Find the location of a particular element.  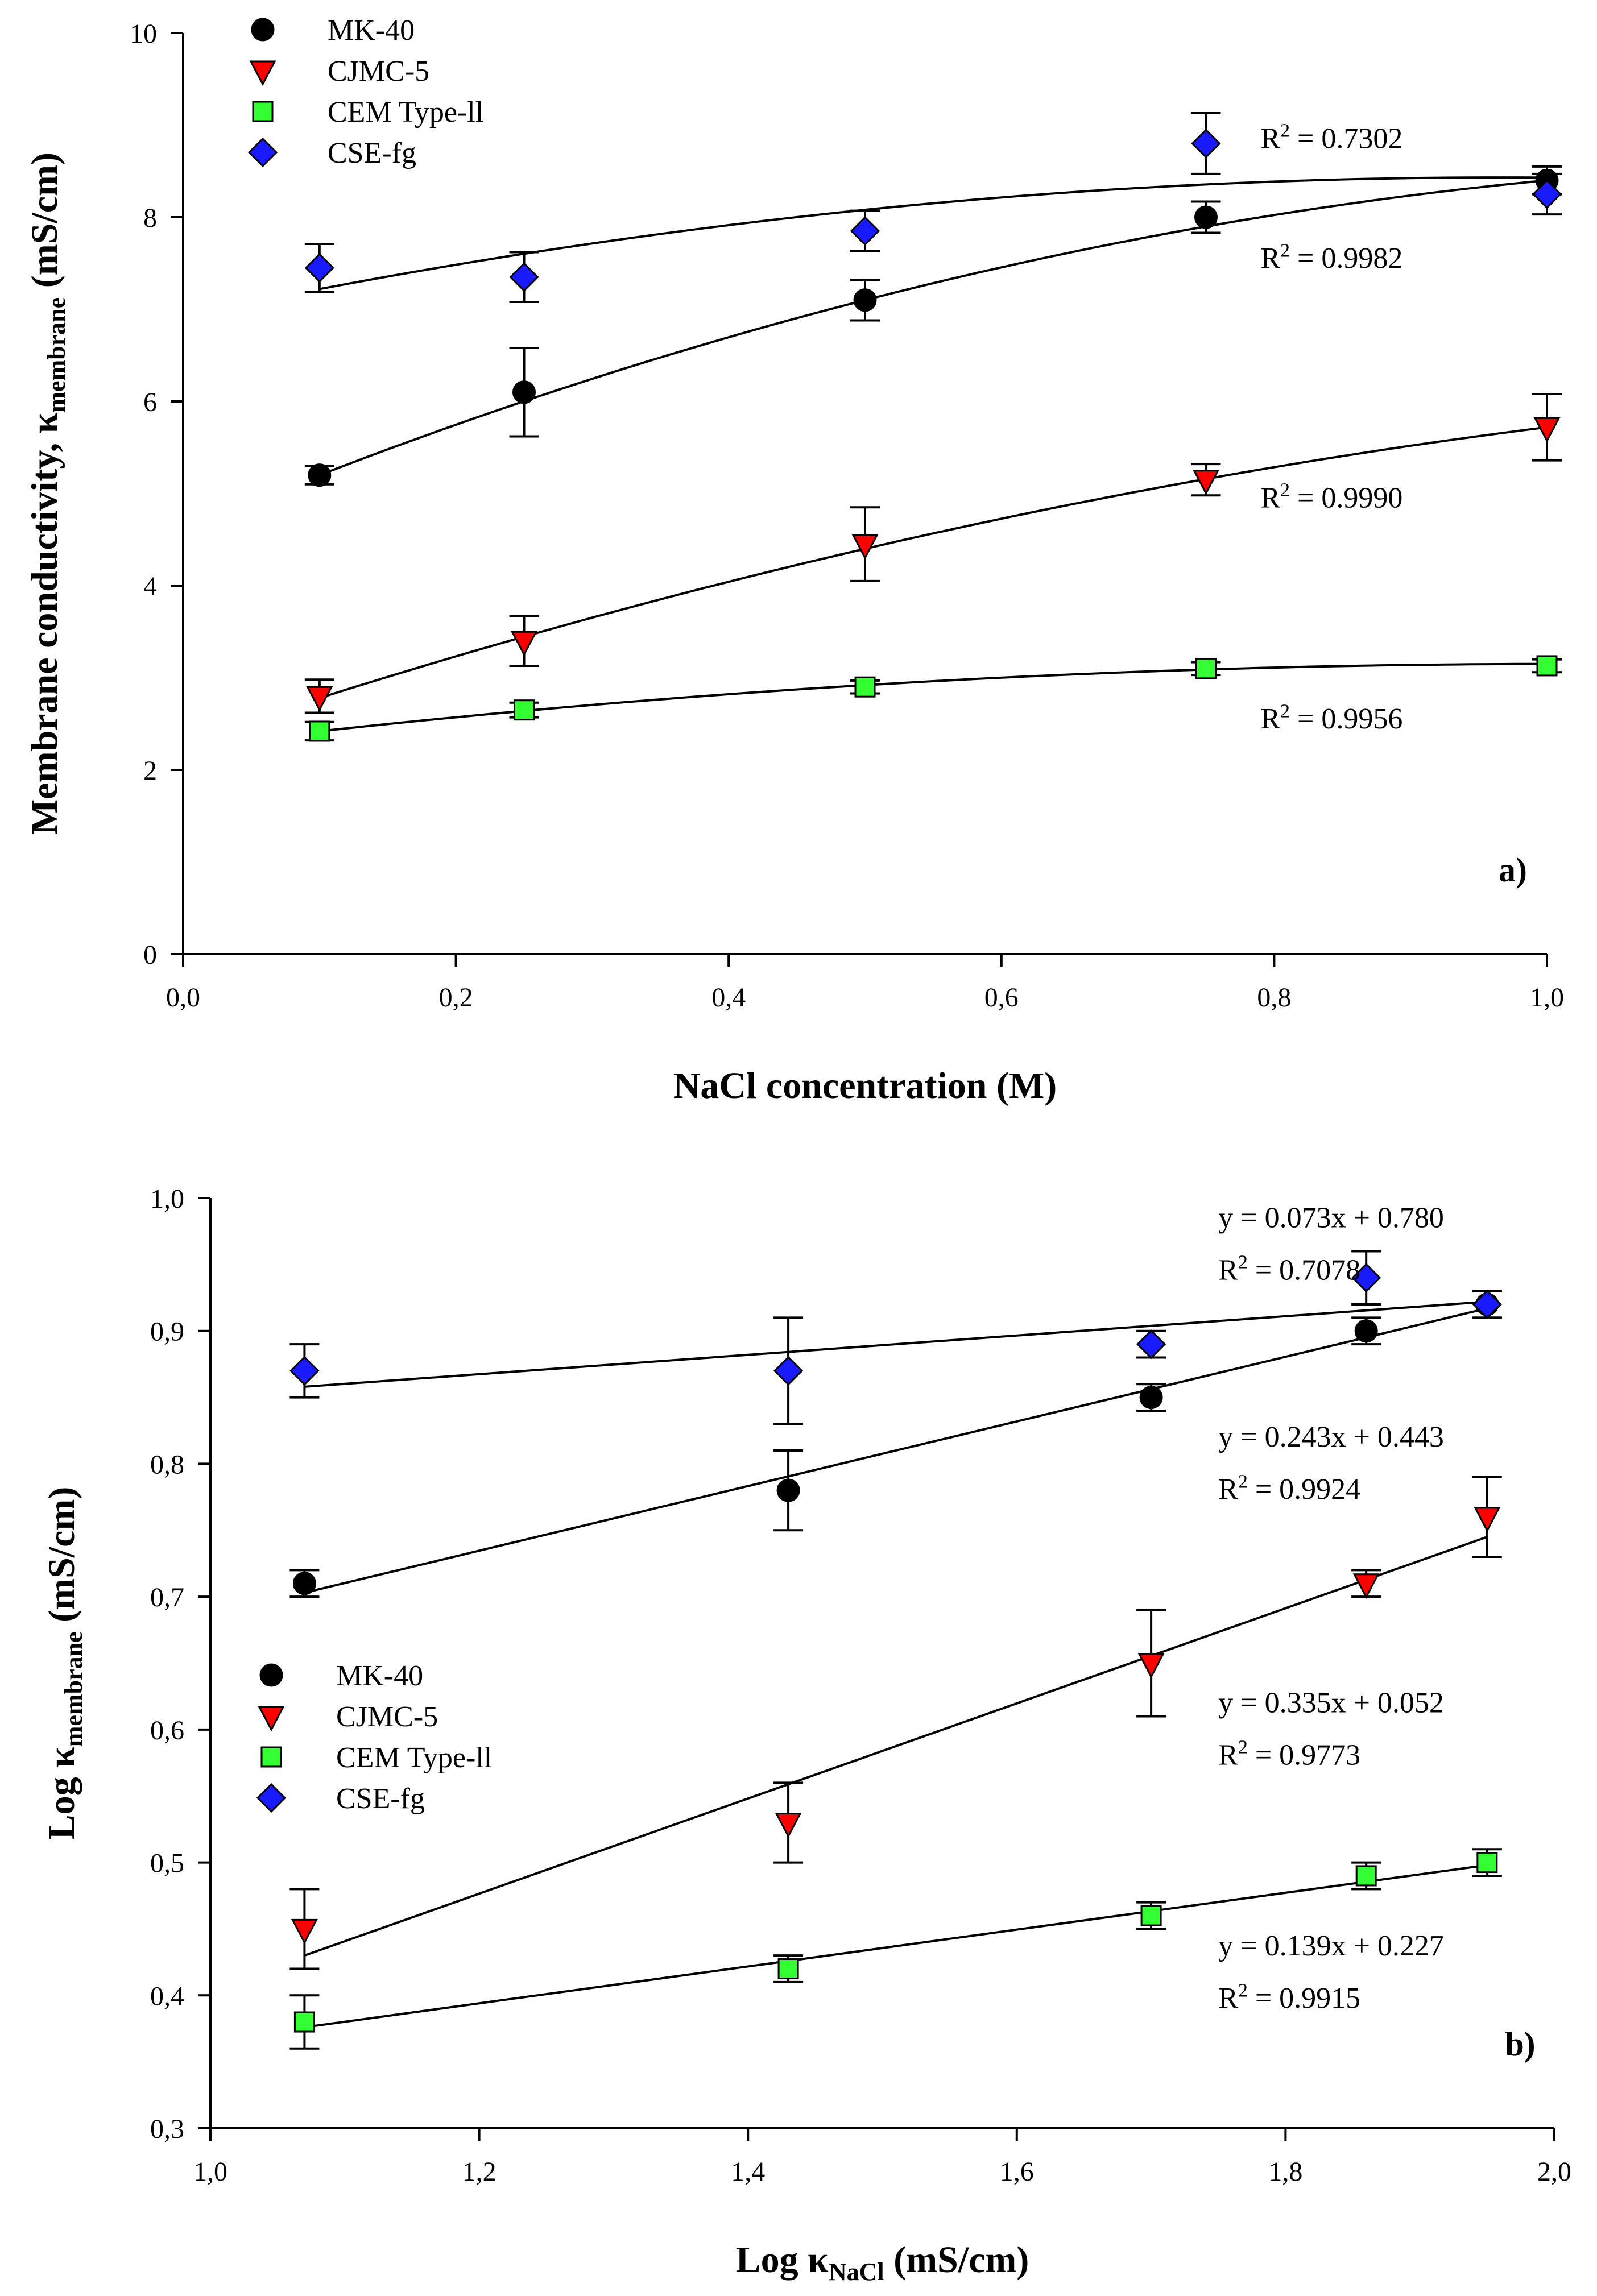

x-tick-label: 1,0 is located at coordinates (1547, 998).